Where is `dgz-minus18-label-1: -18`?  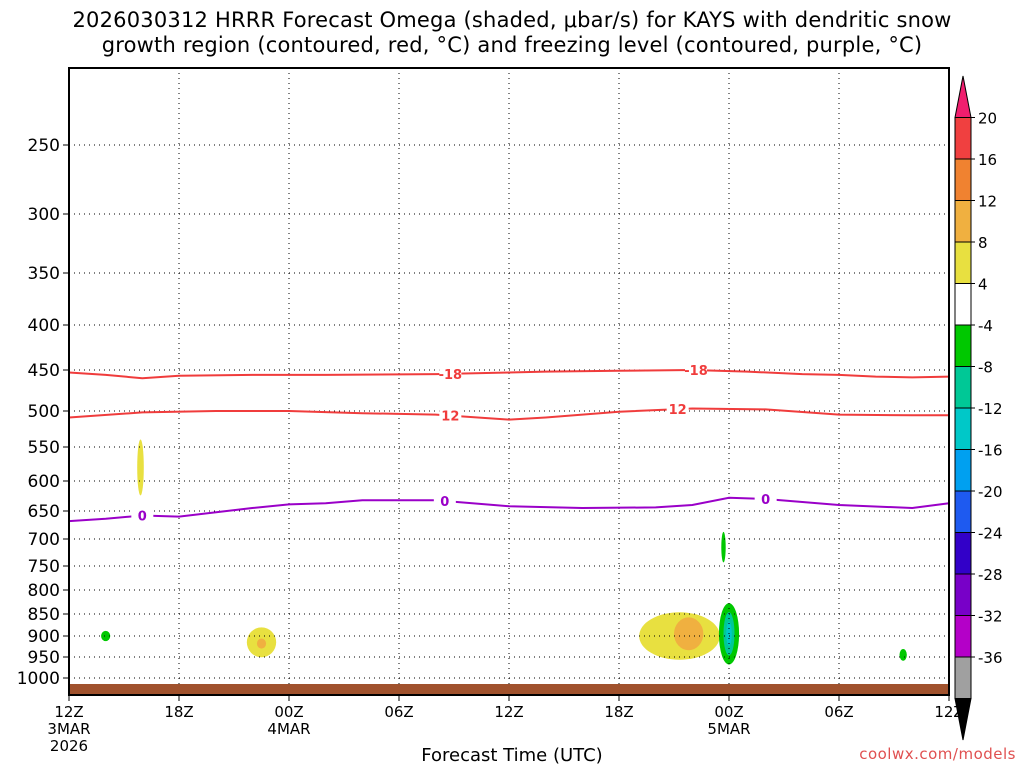 dgz-minus18-label-1: -18 is located at coordinates (696, 371).